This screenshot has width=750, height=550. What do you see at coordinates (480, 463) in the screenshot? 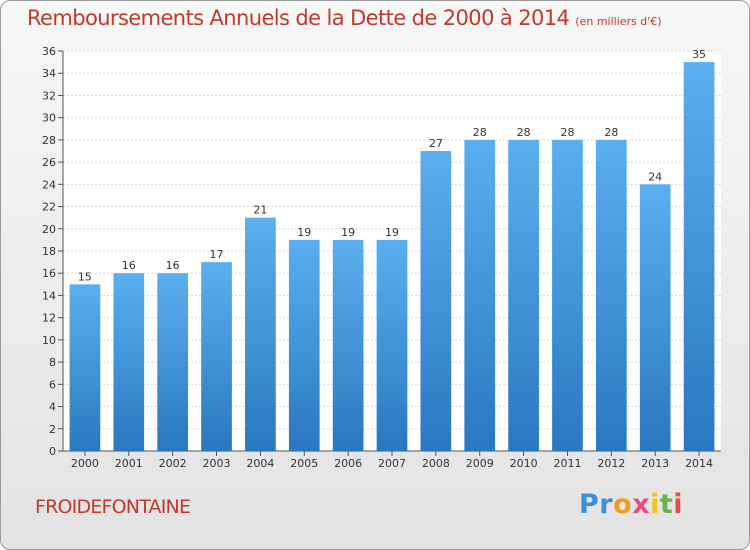
I see `x-tick-label: 2009` at bounding box center [480, 463].